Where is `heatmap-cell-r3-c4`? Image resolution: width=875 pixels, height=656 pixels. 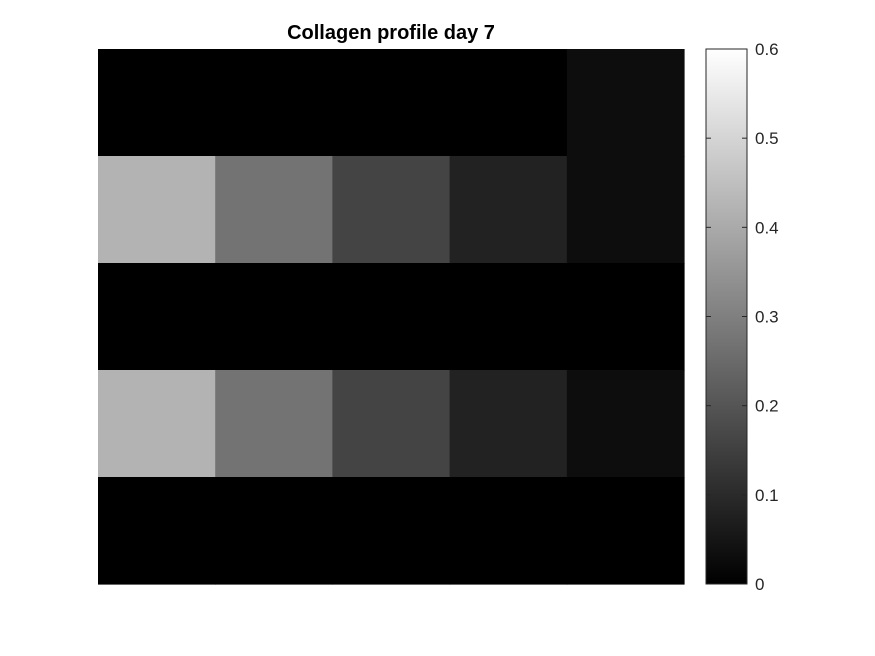 heatmap-cell-r3-c4 is located at coordinates (508, 317).